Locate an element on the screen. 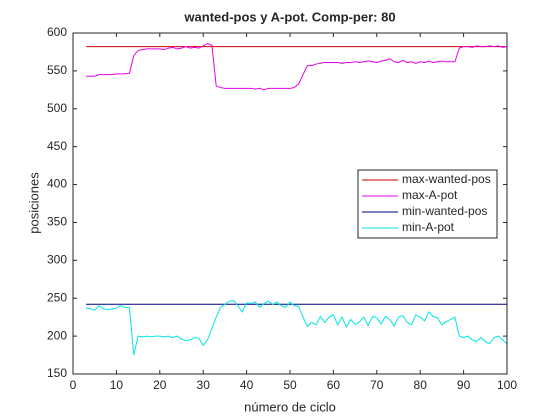  x-tick-label: 50 is located at coordinates (290, 385).